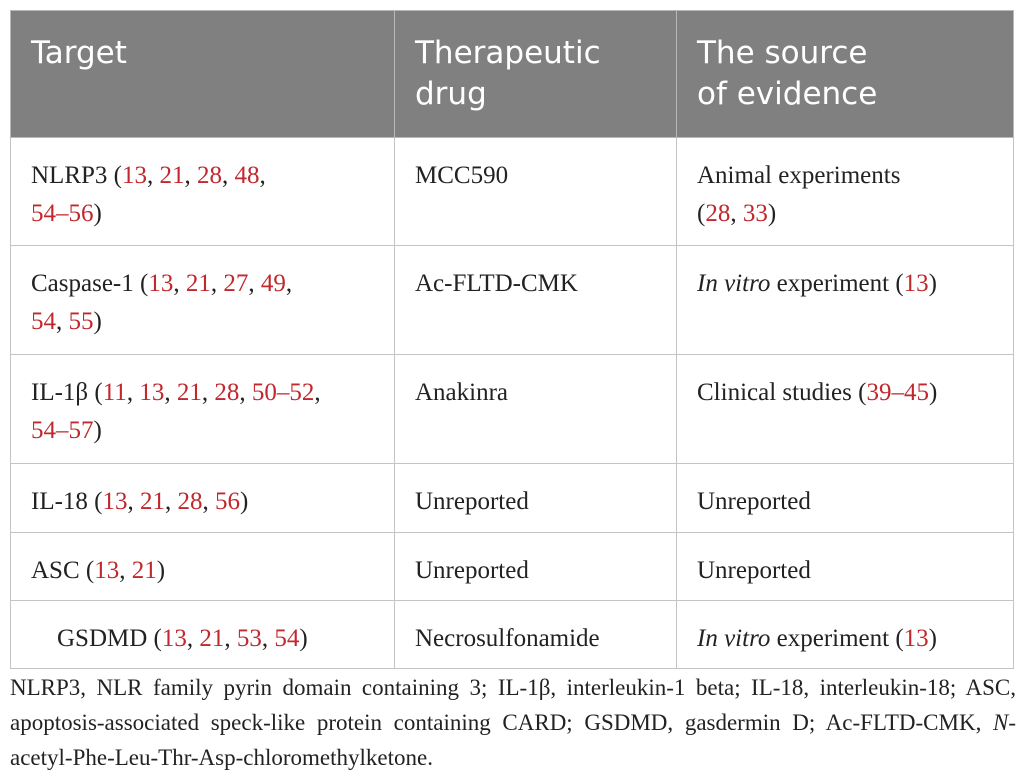  What do you see at coordinates (55, 570) in the screenshot?
I see `target-name: ASC` at bounding box center [55, 570].